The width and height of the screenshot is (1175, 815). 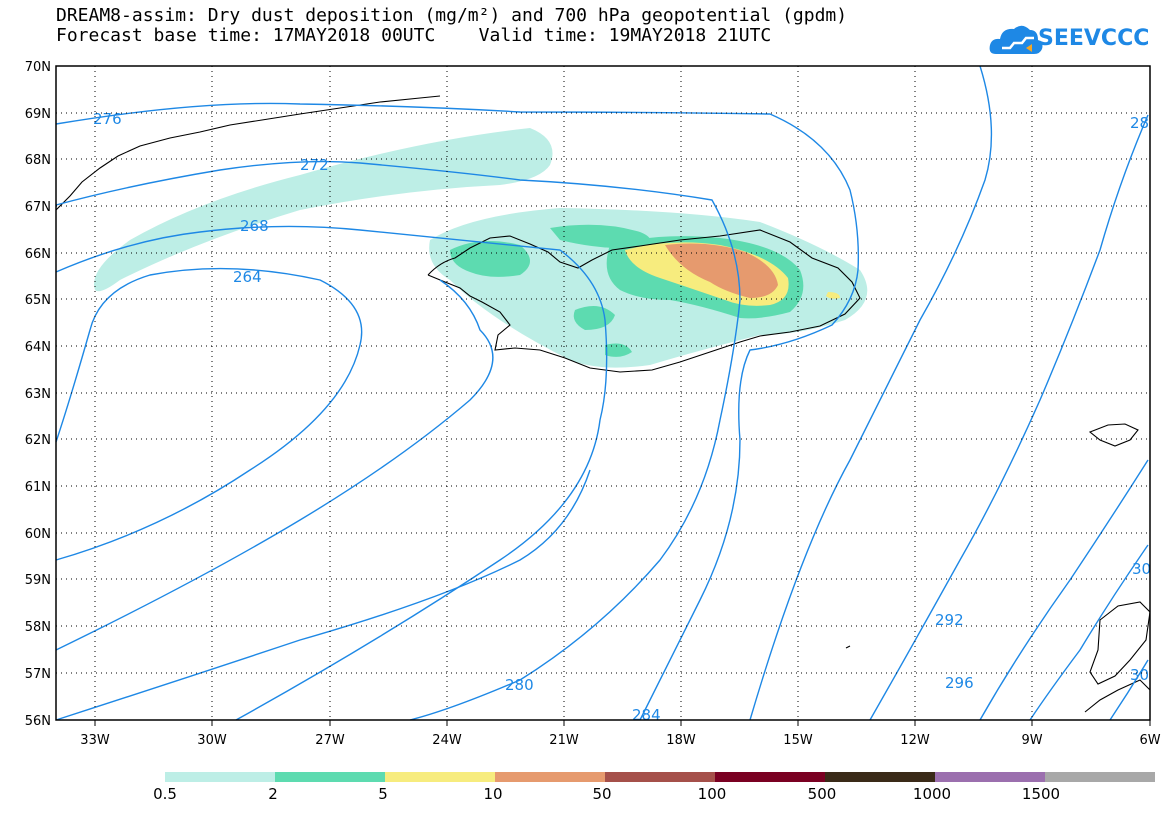 I want to click on contour-label: 280, so click(x=519, y=685).